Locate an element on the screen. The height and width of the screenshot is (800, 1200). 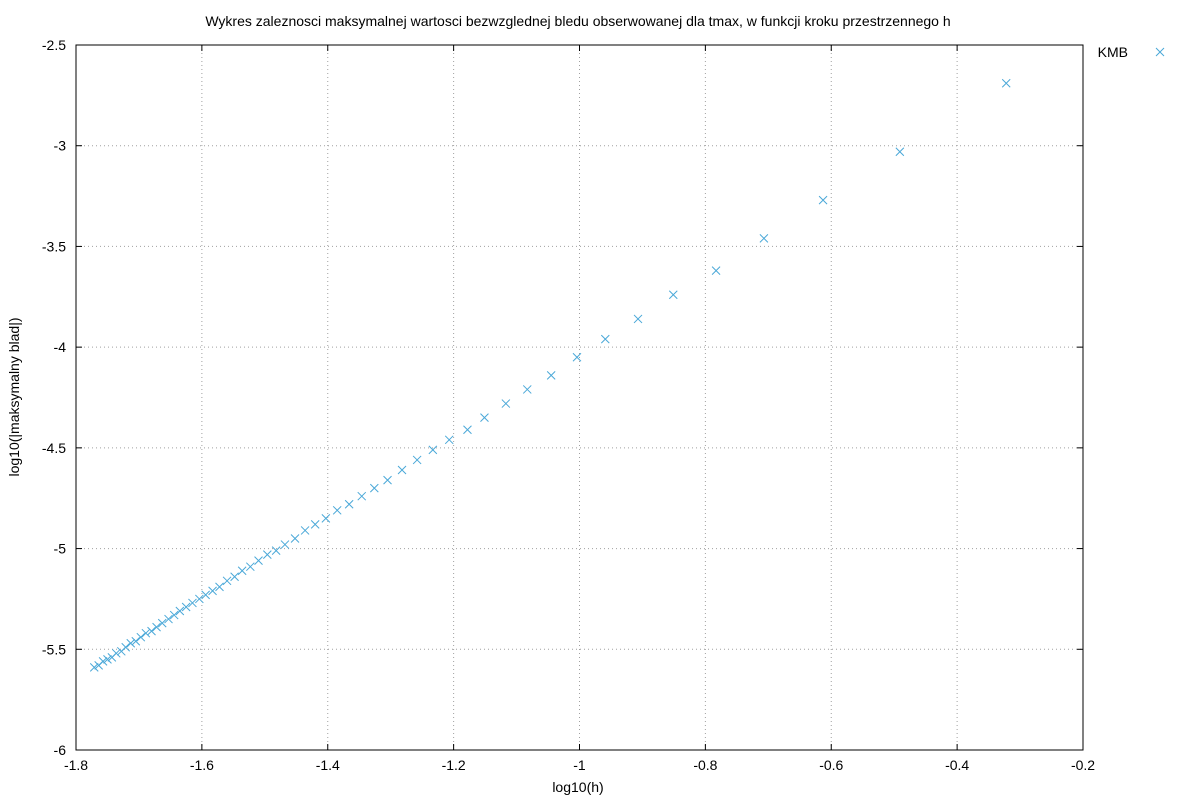
x-tick-label: -1.8 is located at coordinates (76, 765).